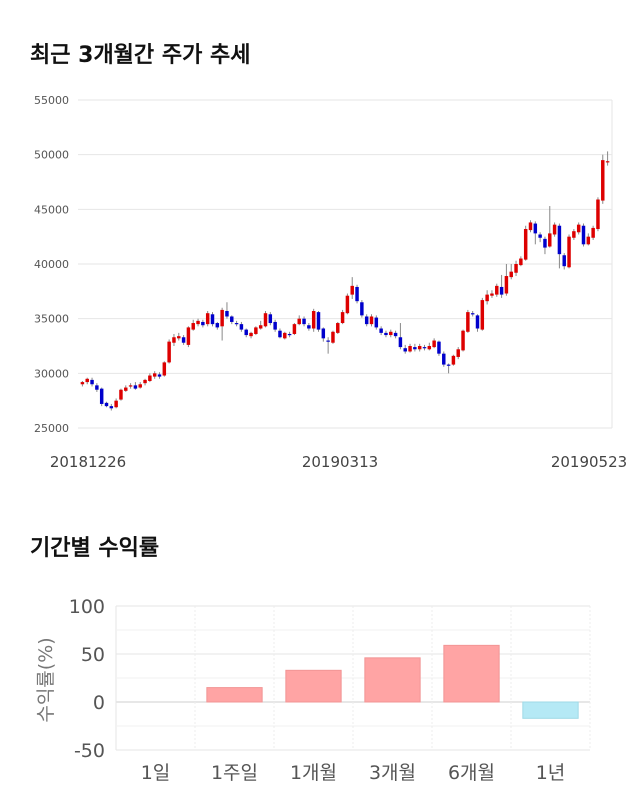 This screenshot has height=810, width=640. Describe the element at coordinates (340, 462) in the screenshot. I see `x-tick-label: 20190313` at that location.